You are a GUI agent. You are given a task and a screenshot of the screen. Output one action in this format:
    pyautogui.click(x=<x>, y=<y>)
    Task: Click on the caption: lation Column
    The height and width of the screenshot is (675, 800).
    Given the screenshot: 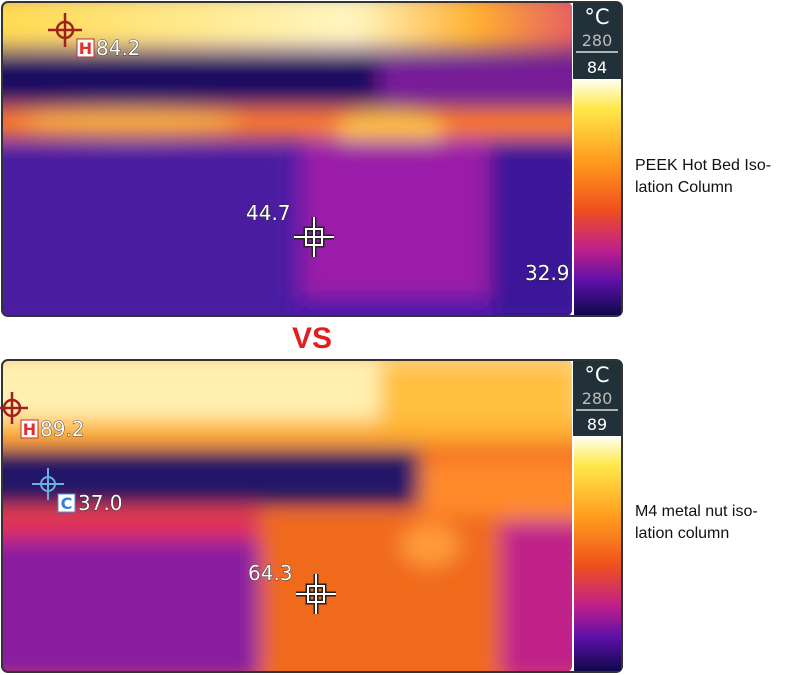 What is the action you would take?
    pyautogui.click(x=684, y=187)
    